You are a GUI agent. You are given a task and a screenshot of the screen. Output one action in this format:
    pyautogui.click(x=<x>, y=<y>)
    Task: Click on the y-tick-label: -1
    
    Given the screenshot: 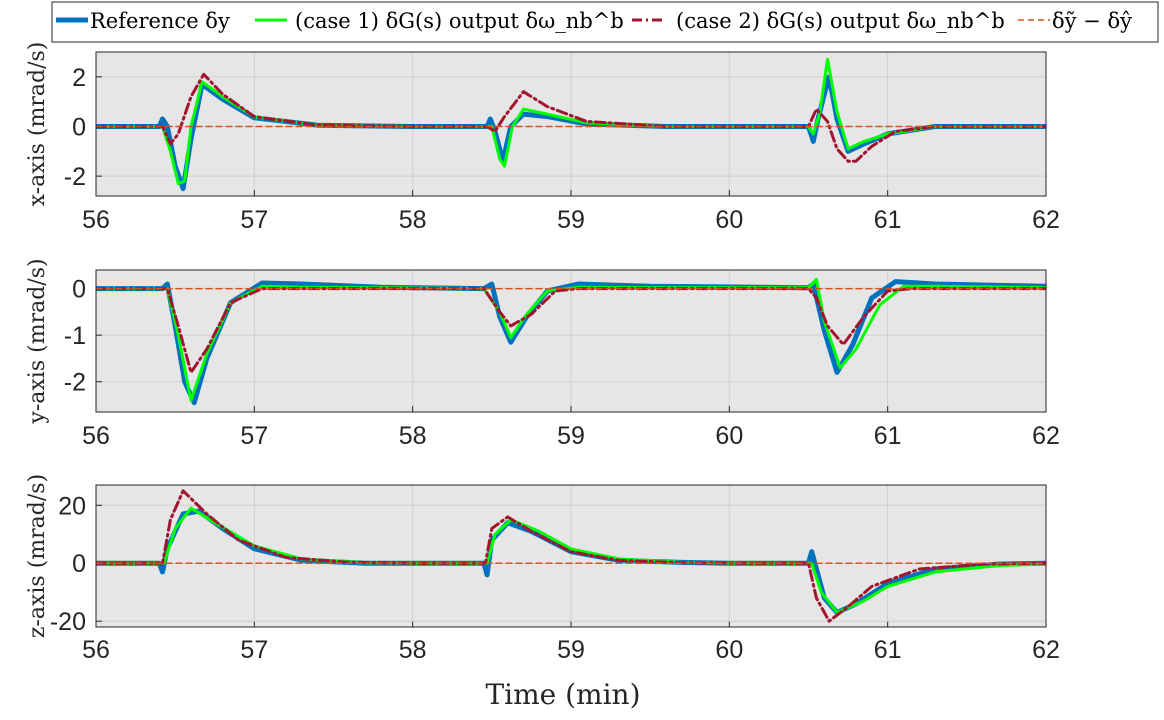 What is the action you would take?
    pyautogui.click(x=75, y=336)
    